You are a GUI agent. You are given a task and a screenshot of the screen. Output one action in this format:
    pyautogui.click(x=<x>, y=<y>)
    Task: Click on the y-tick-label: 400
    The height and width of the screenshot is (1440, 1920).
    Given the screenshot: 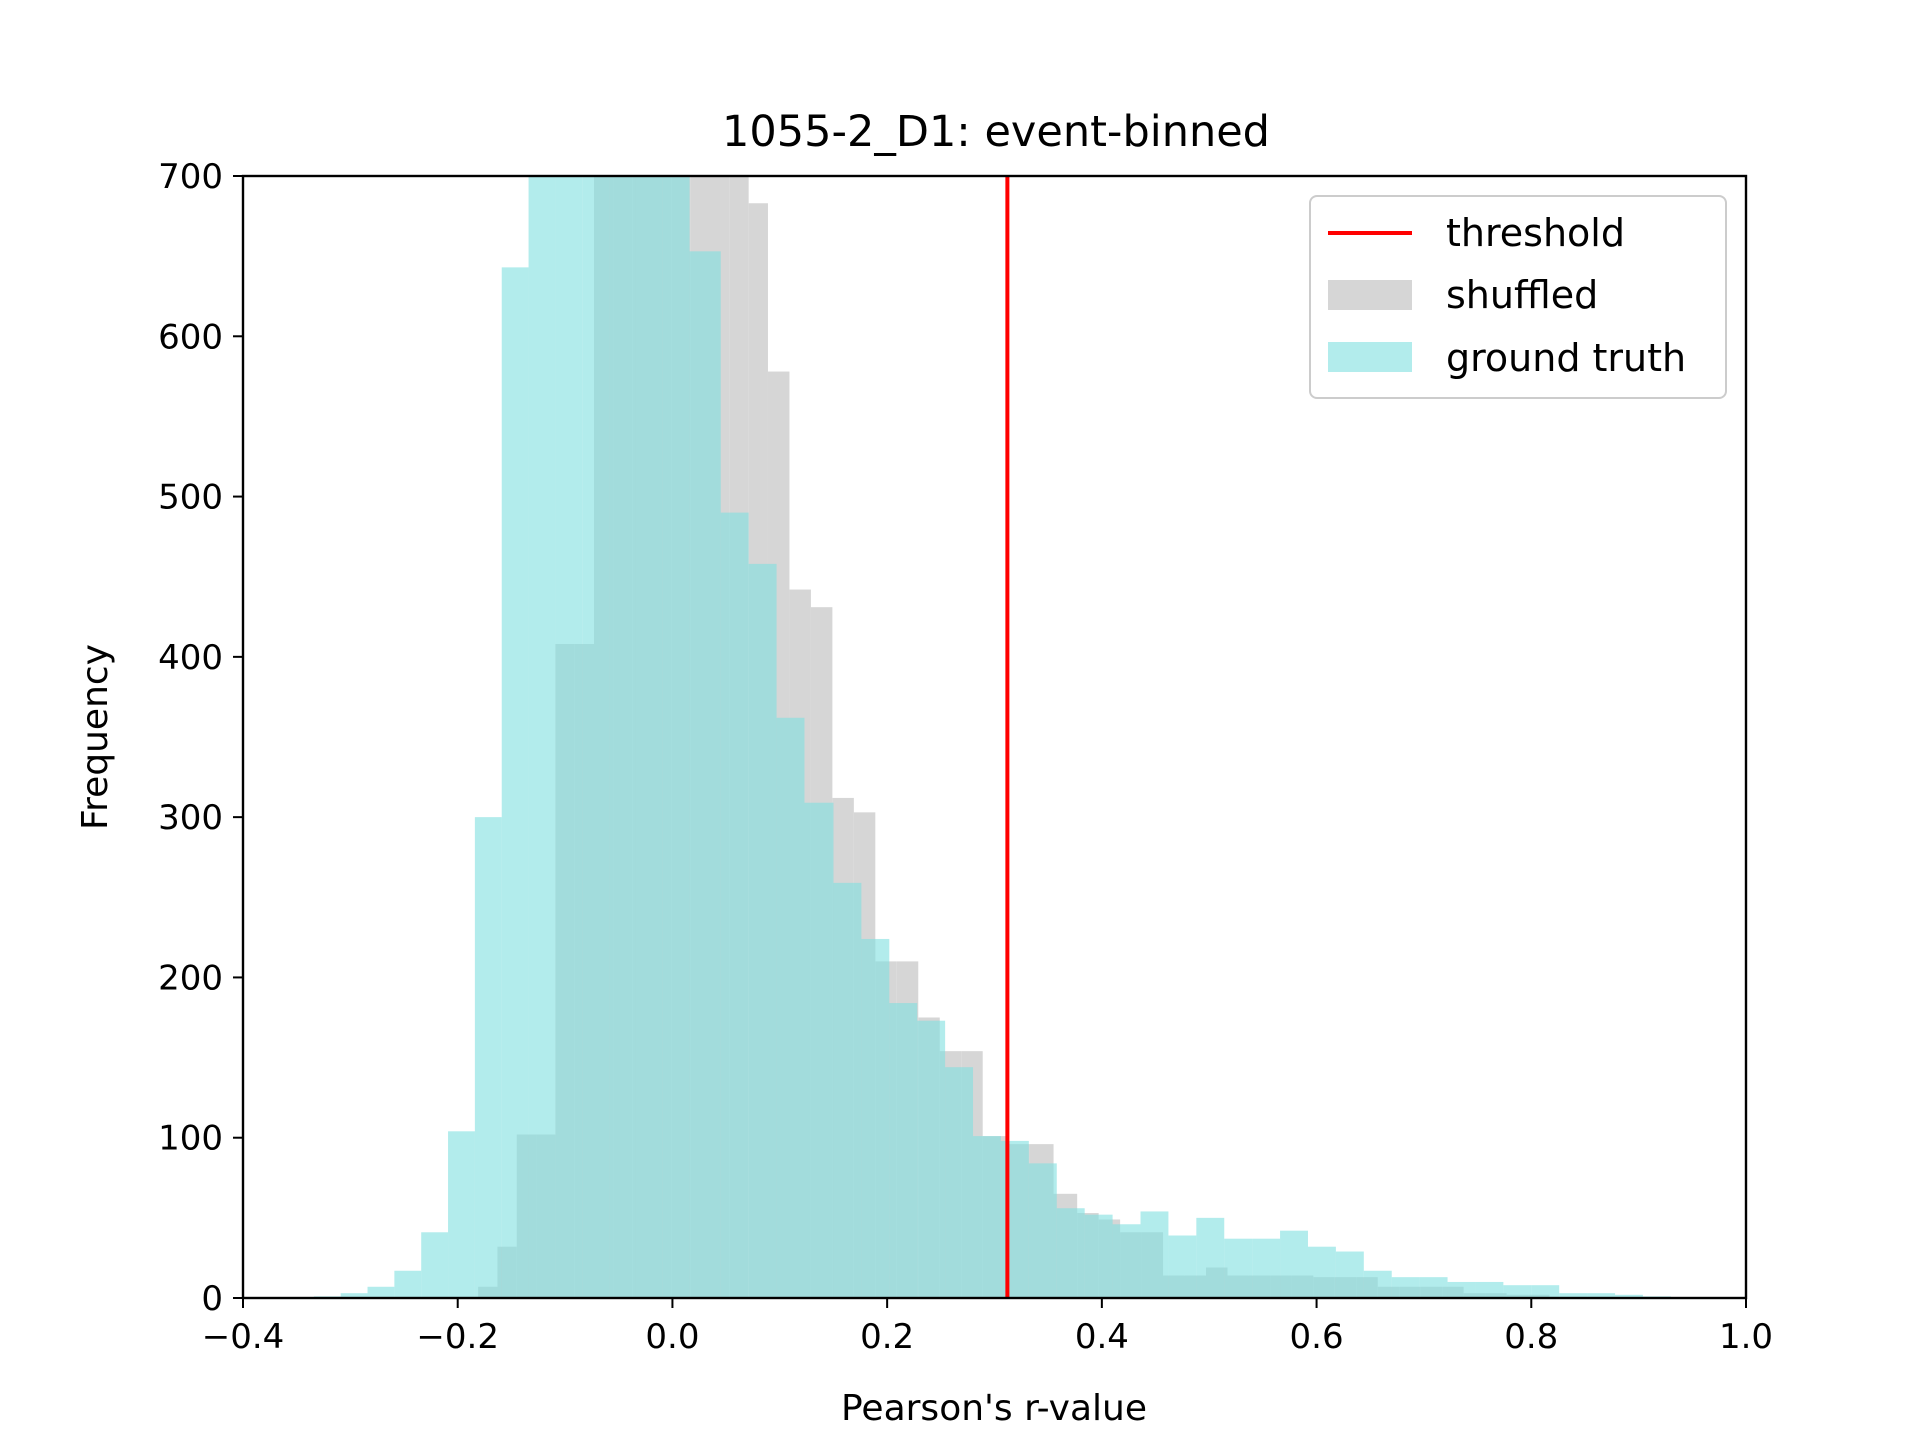 What is the action you would take?
    pyautogui.click(x=190, y=658)
    